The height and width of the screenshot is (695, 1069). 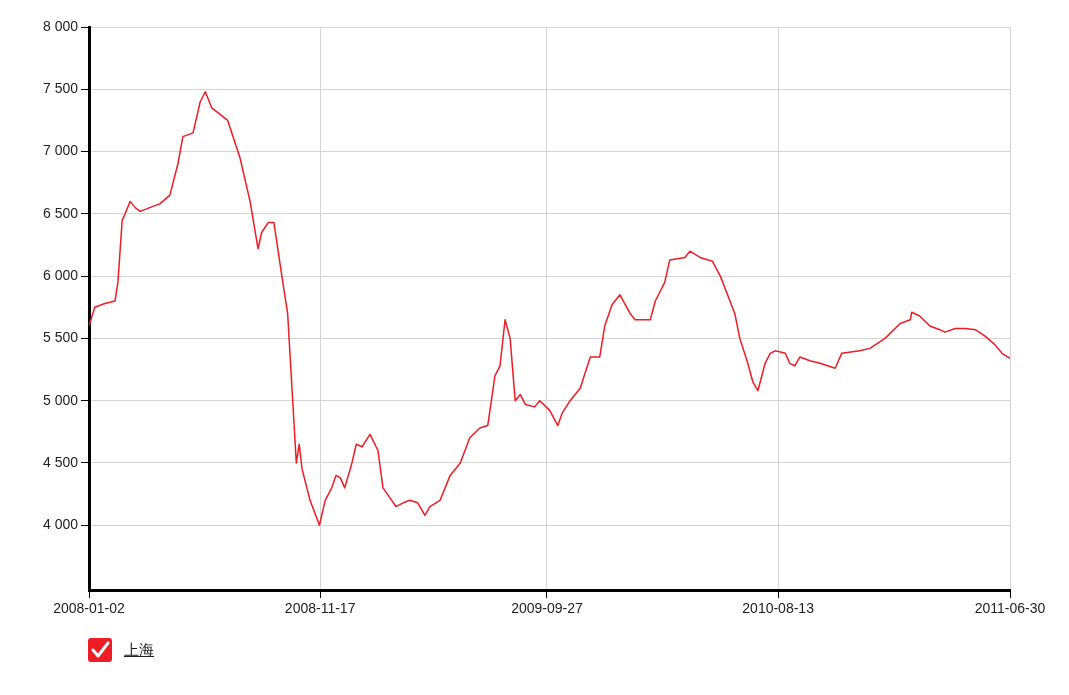 What do you see at coordinates (60, 524) in the screenshot?
I see `y-tick-label: 4 000` at bounding box center [60, 524].